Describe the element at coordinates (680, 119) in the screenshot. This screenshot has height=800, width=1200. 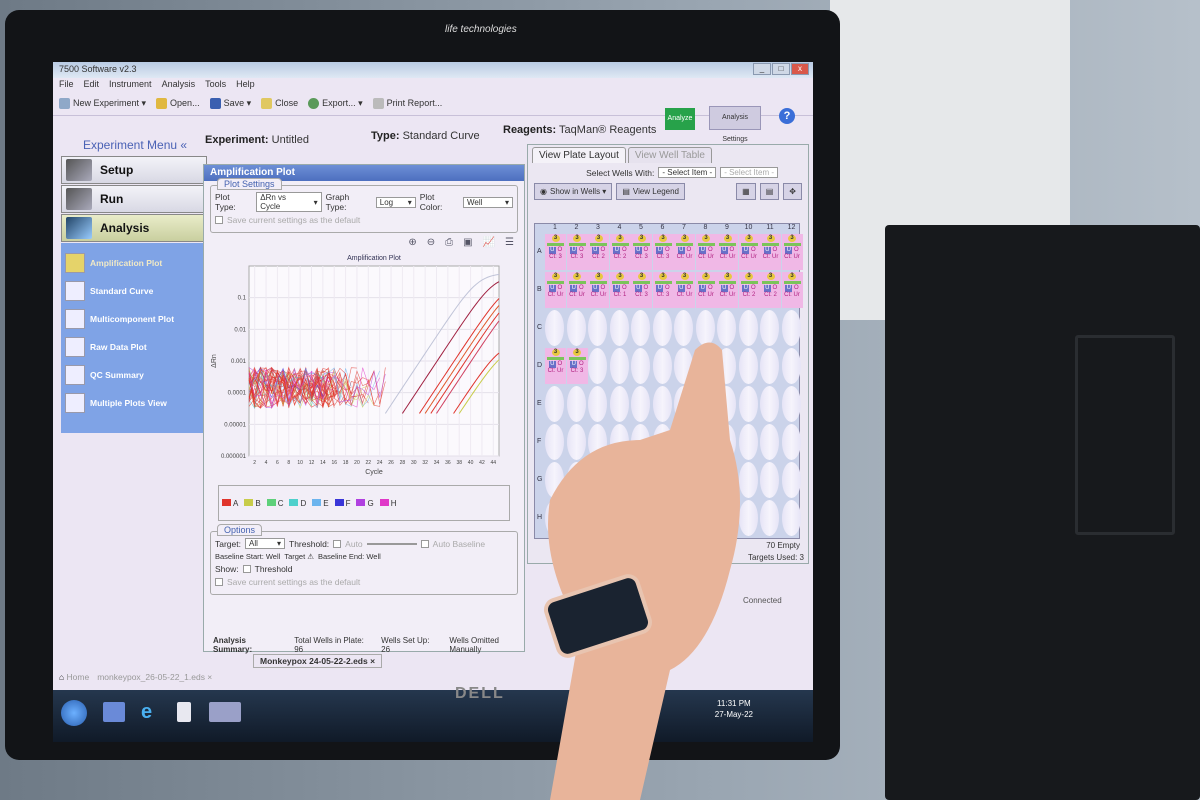
I see `analyze-button: Analyze` at that location.